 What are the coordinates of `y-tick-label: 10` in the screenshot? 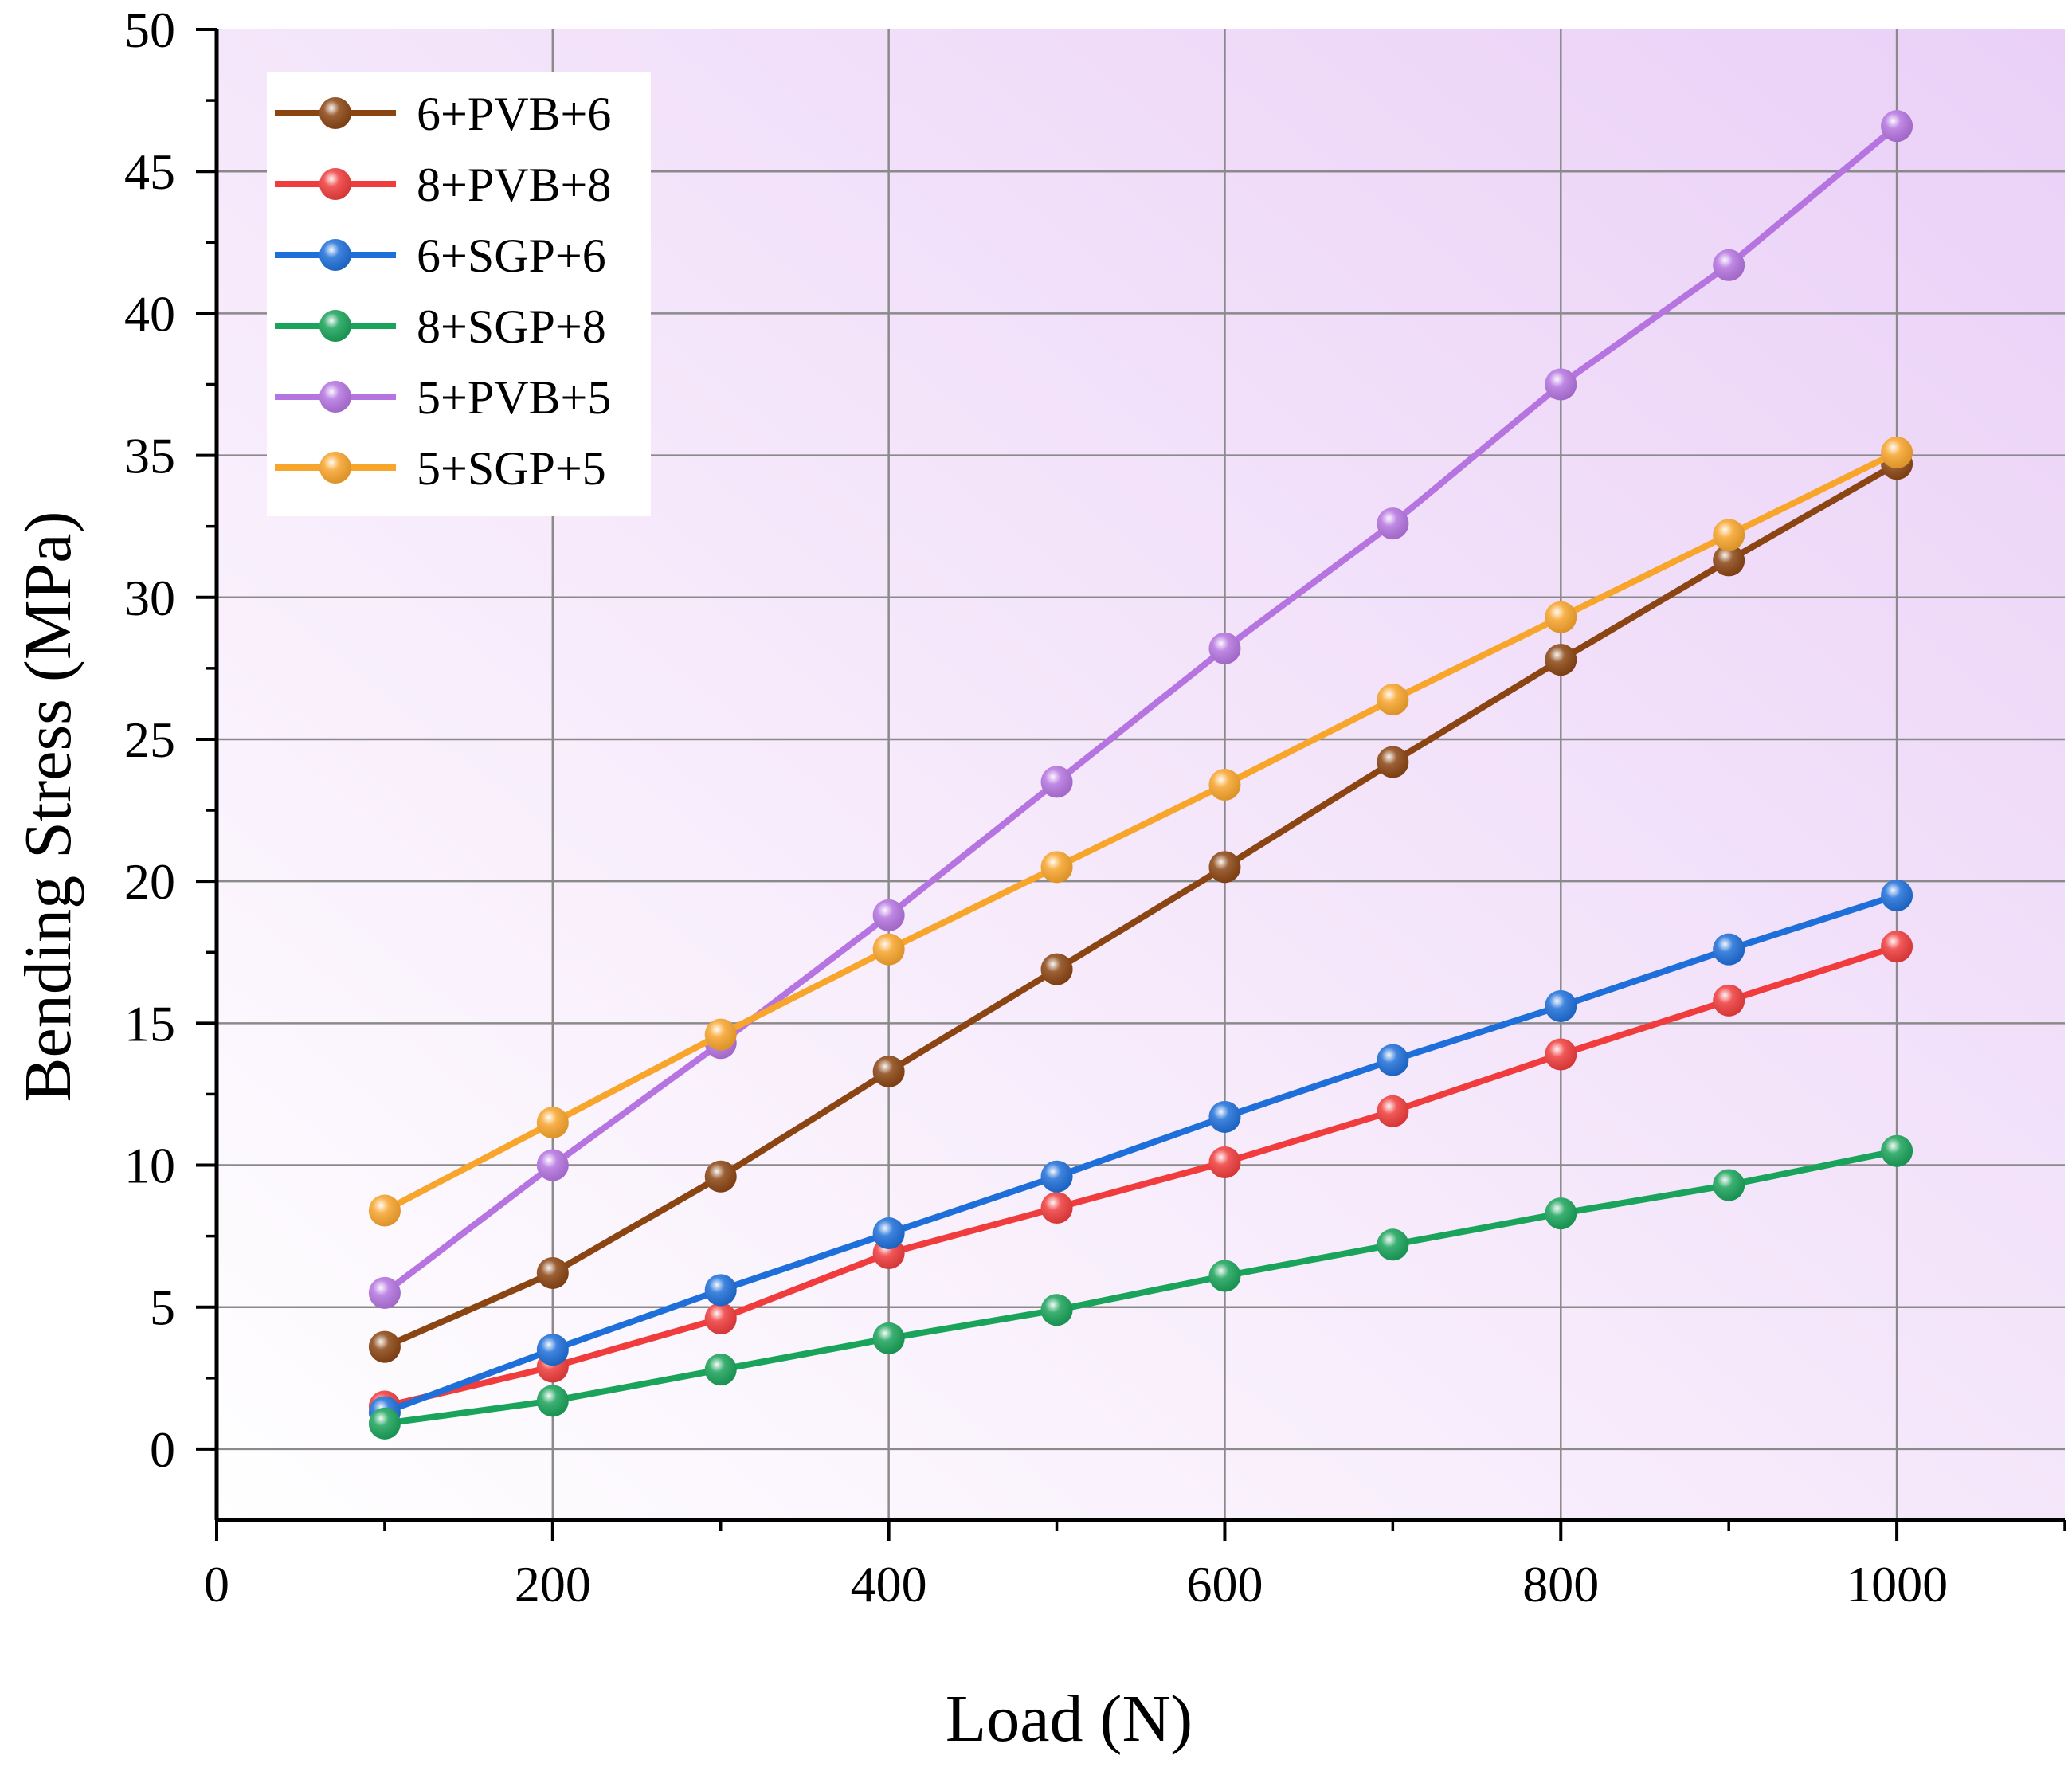 It's located at (149, 1166).